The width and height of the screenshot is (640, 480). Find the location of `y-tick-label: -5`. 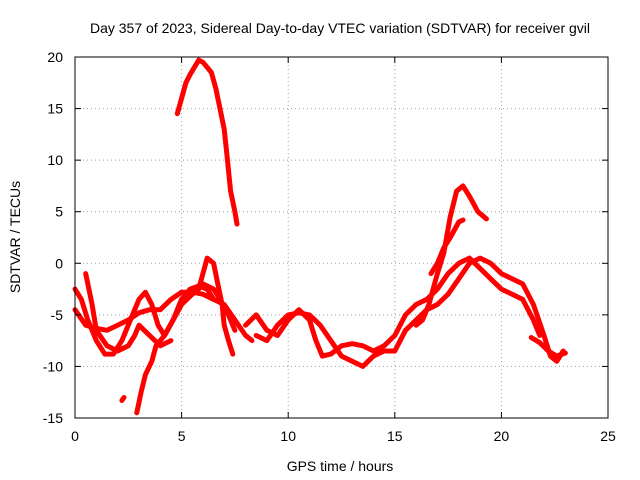

y-tick-label: -5 is located at coordinates (57, 315).